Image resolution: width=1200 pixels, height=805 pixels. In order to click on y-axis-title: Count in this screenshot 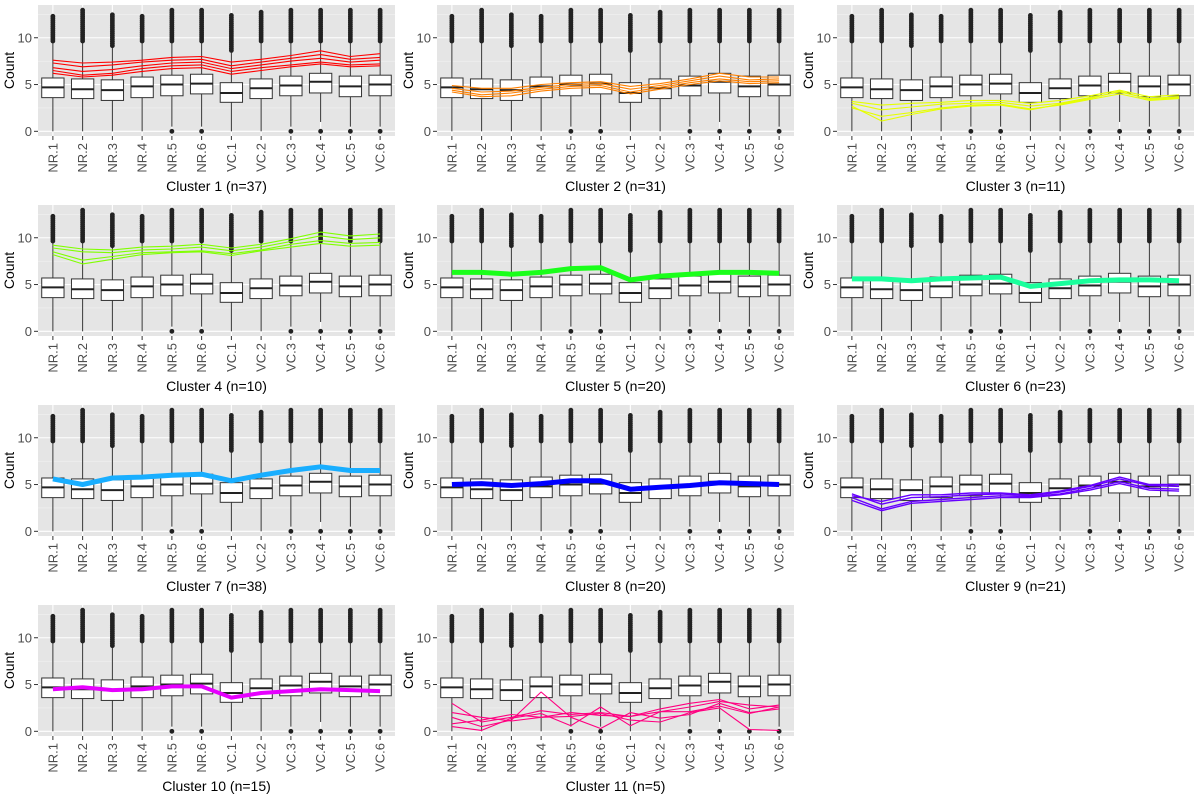, I will do `click(408, 470)`.